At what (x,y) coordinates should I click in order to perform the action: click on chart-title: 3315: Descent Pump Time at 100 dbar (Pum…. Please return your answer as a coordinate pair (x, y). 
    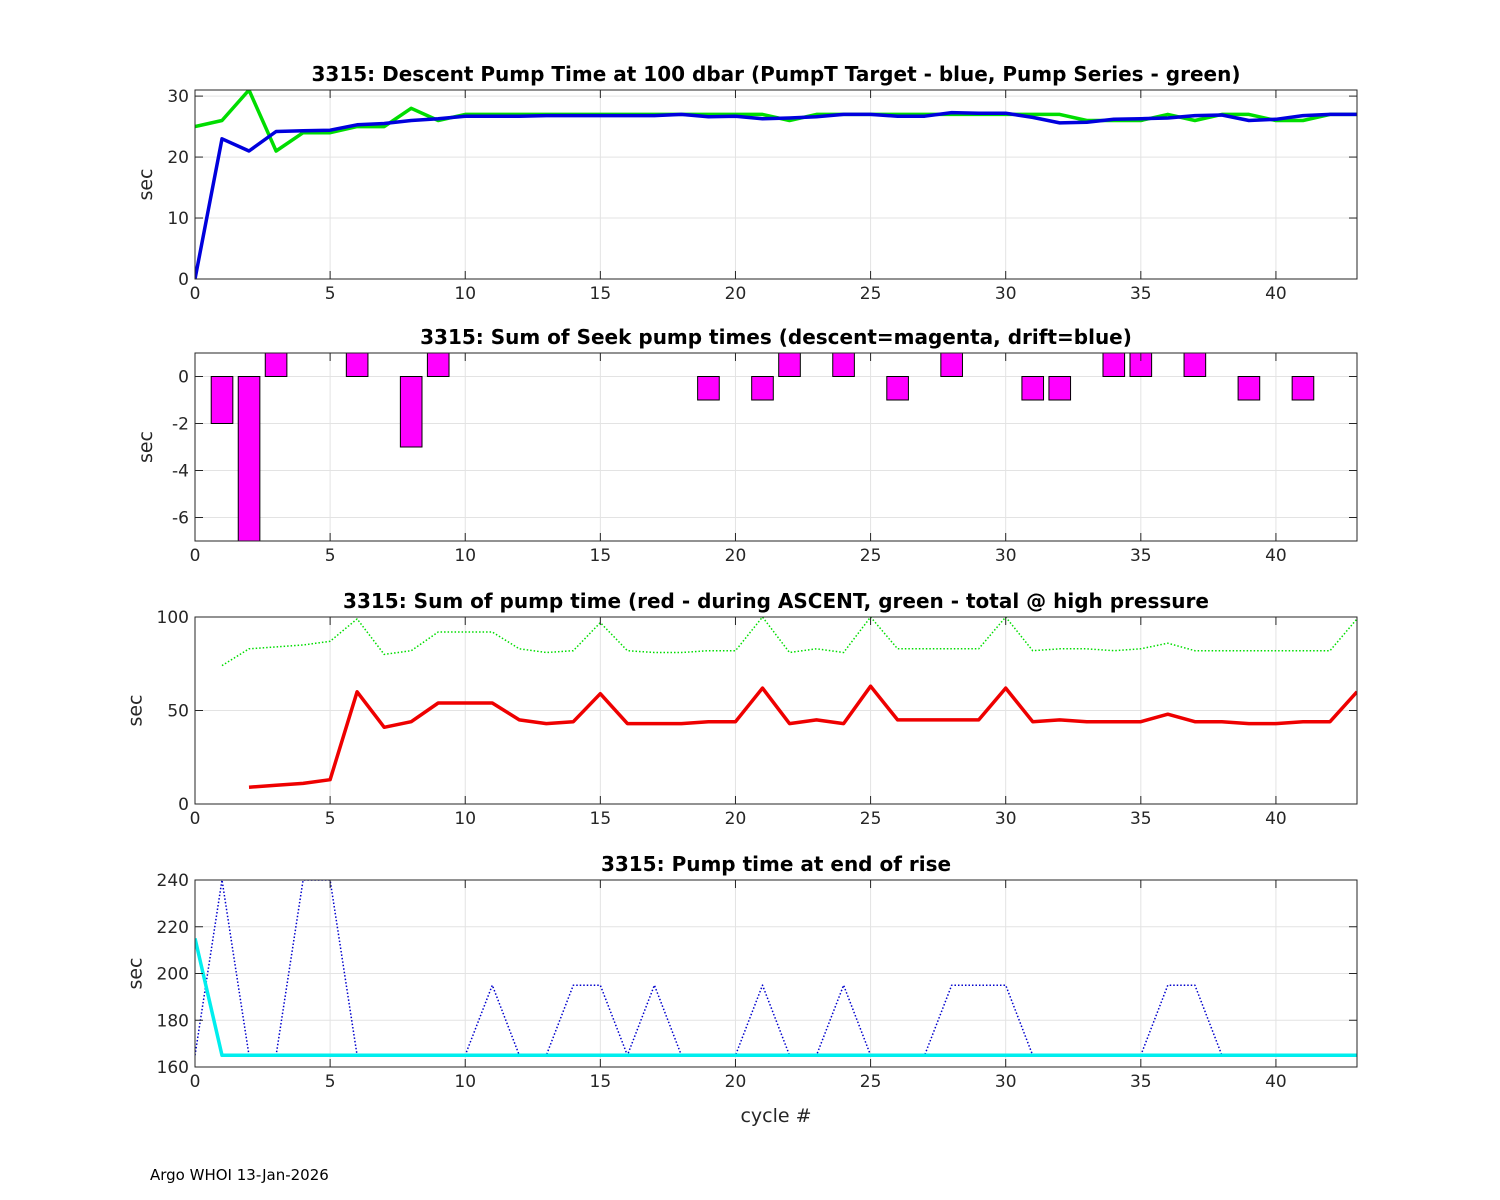
    Looking at the image, I should click on (776, 74).